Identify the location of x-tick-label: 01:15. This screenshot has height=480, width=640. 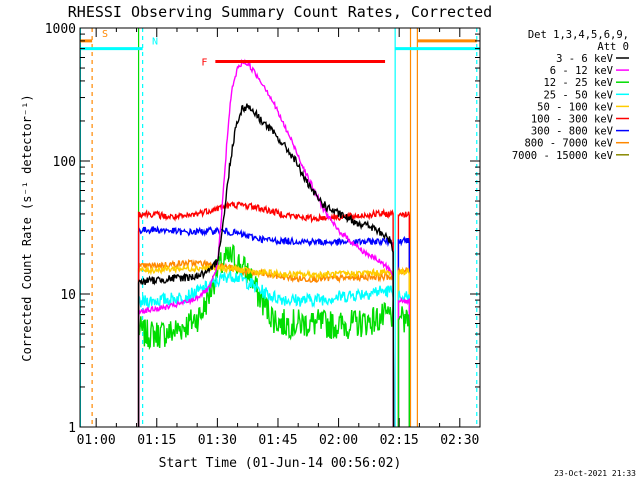
(156, 440).